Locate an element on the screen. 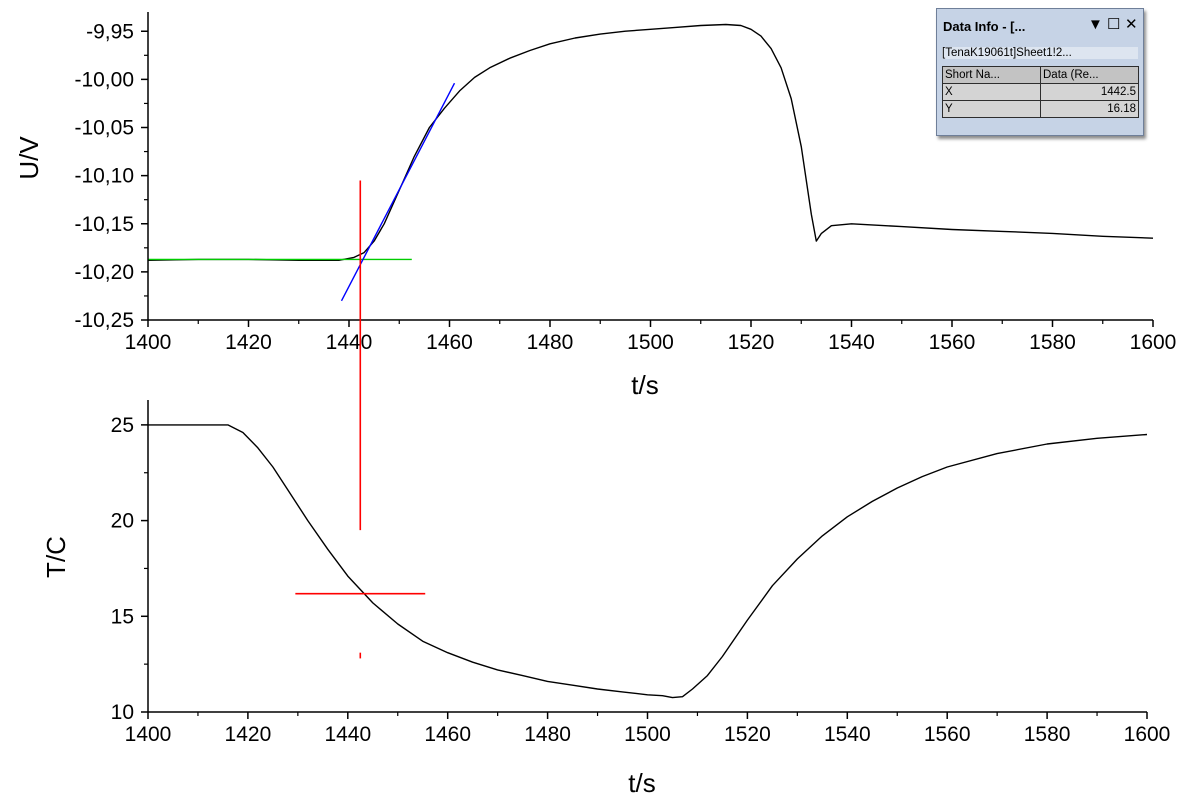 Image resolution: width=1191 pixels, height=800 pixels. voltage-x-tick-label: 1420 is located at coordinates (248, 342).